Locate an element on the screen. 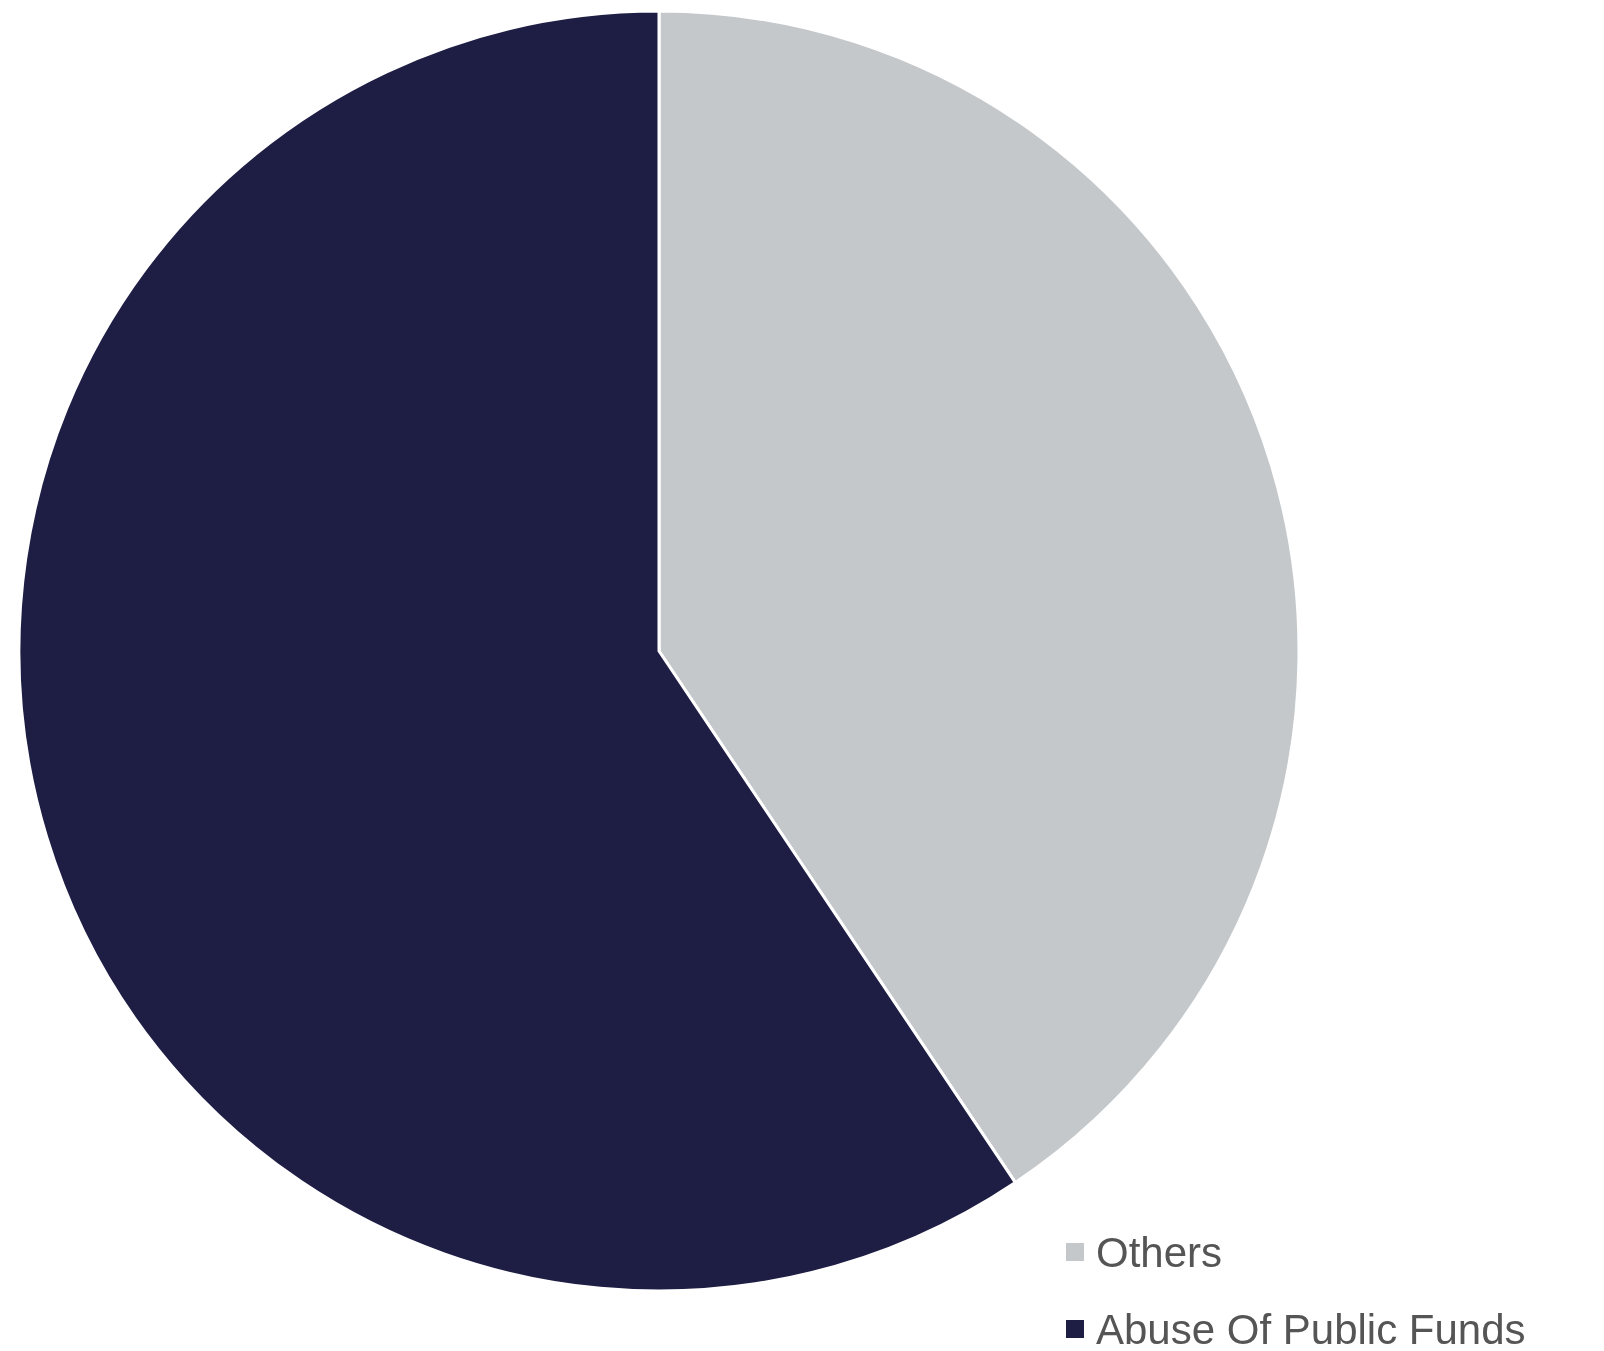  legend-label: Others is located at coordinates (1159, 1252).